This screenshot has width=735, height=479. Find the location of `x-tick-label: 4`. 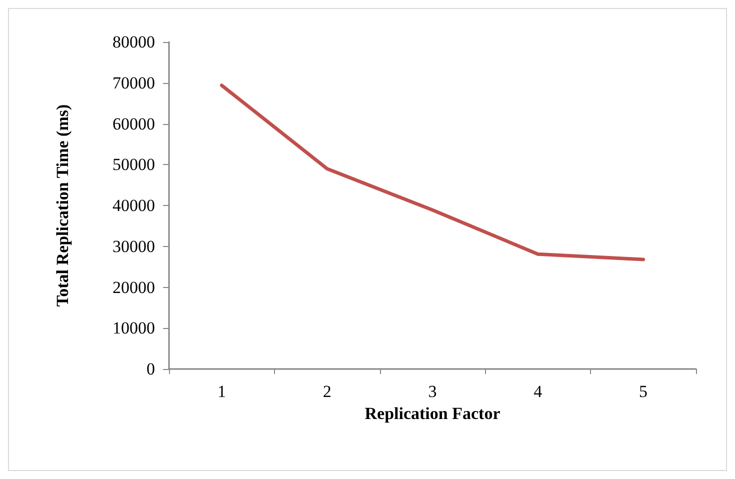

x-tick-label: 4 is located at coordinates (538, 391).